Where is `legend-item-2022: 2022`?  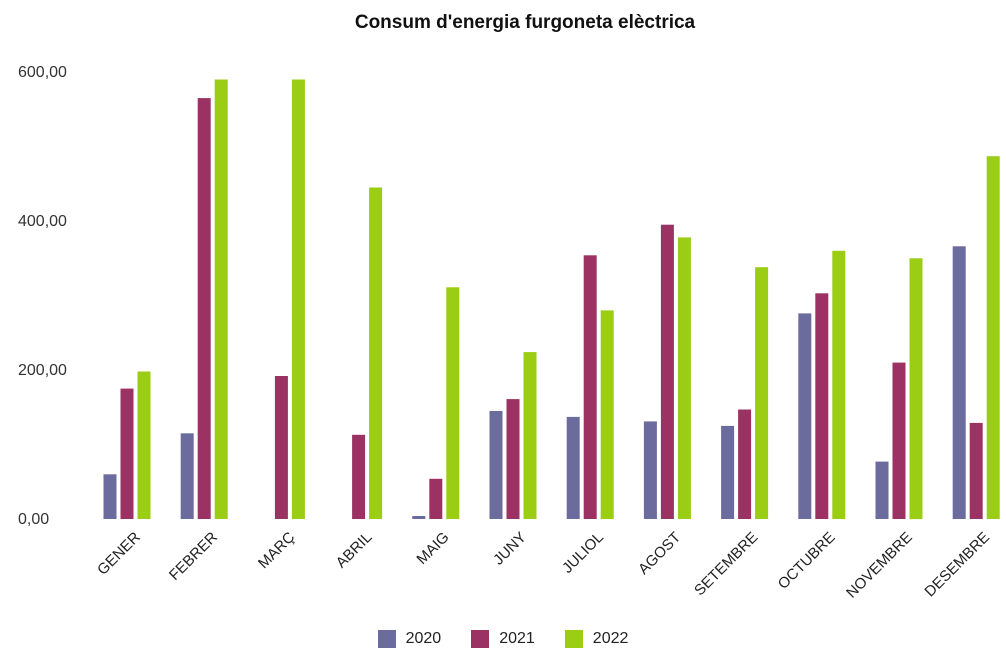
legend-item-2022: 2022 is located at coordinates (596, 639).